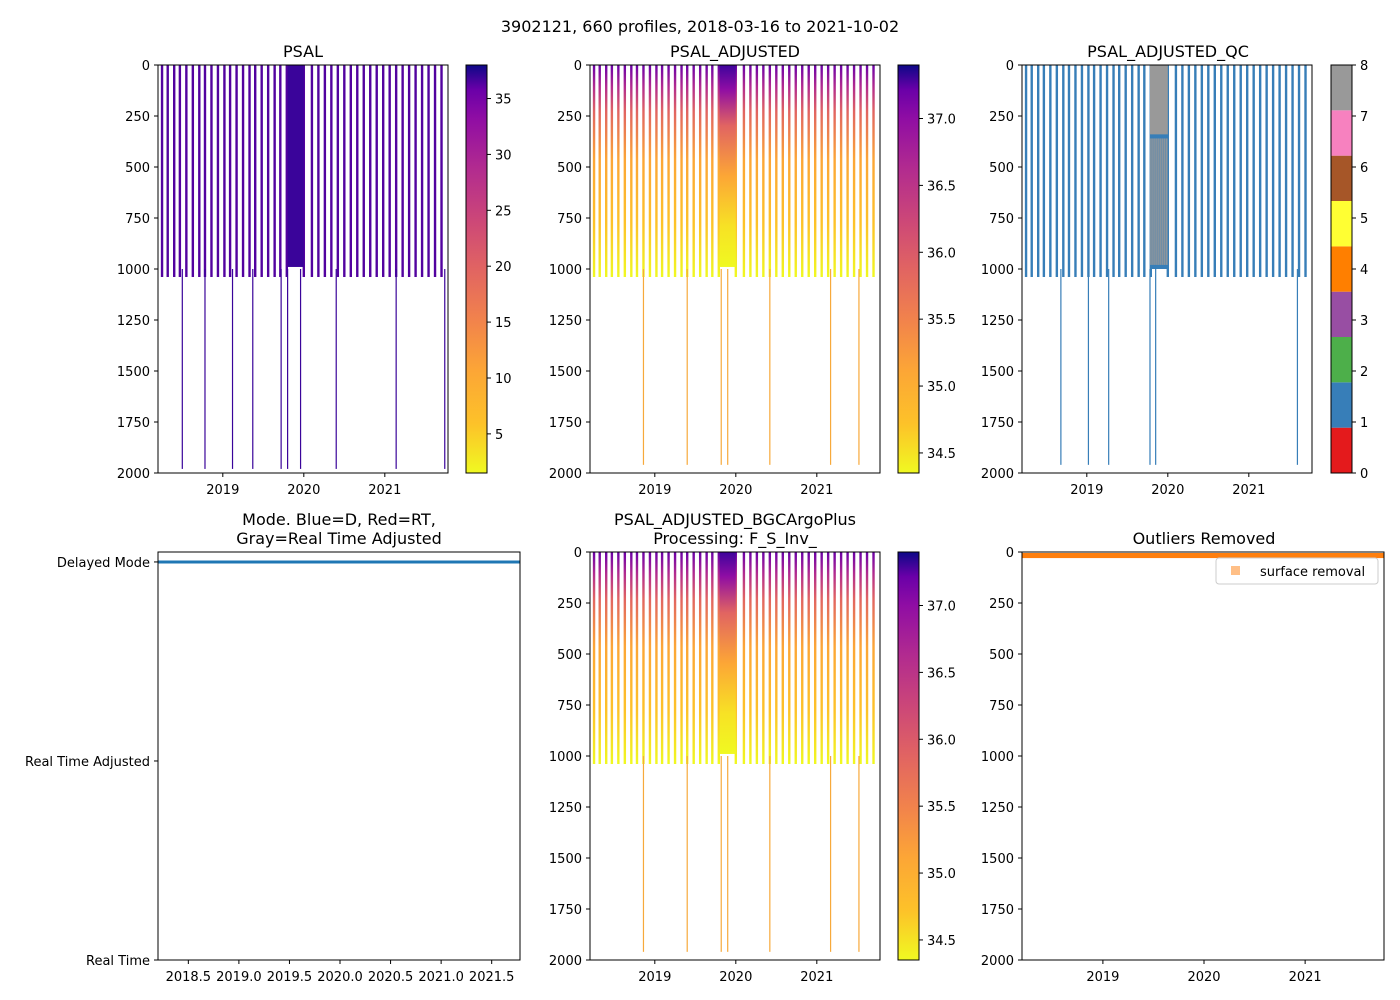  I want to click on legend-frame, so click(1297, 571).